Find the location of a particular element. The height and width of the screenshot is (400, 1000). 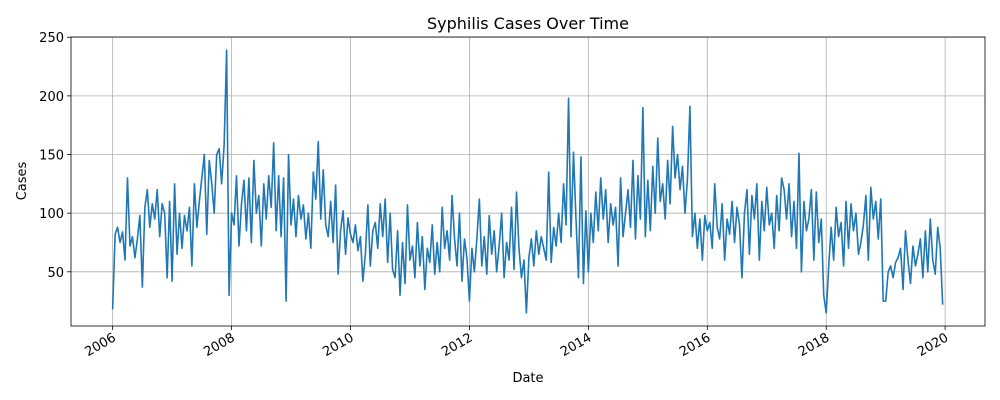

y-tick-label: 100 is located at coordinates (51, 214).